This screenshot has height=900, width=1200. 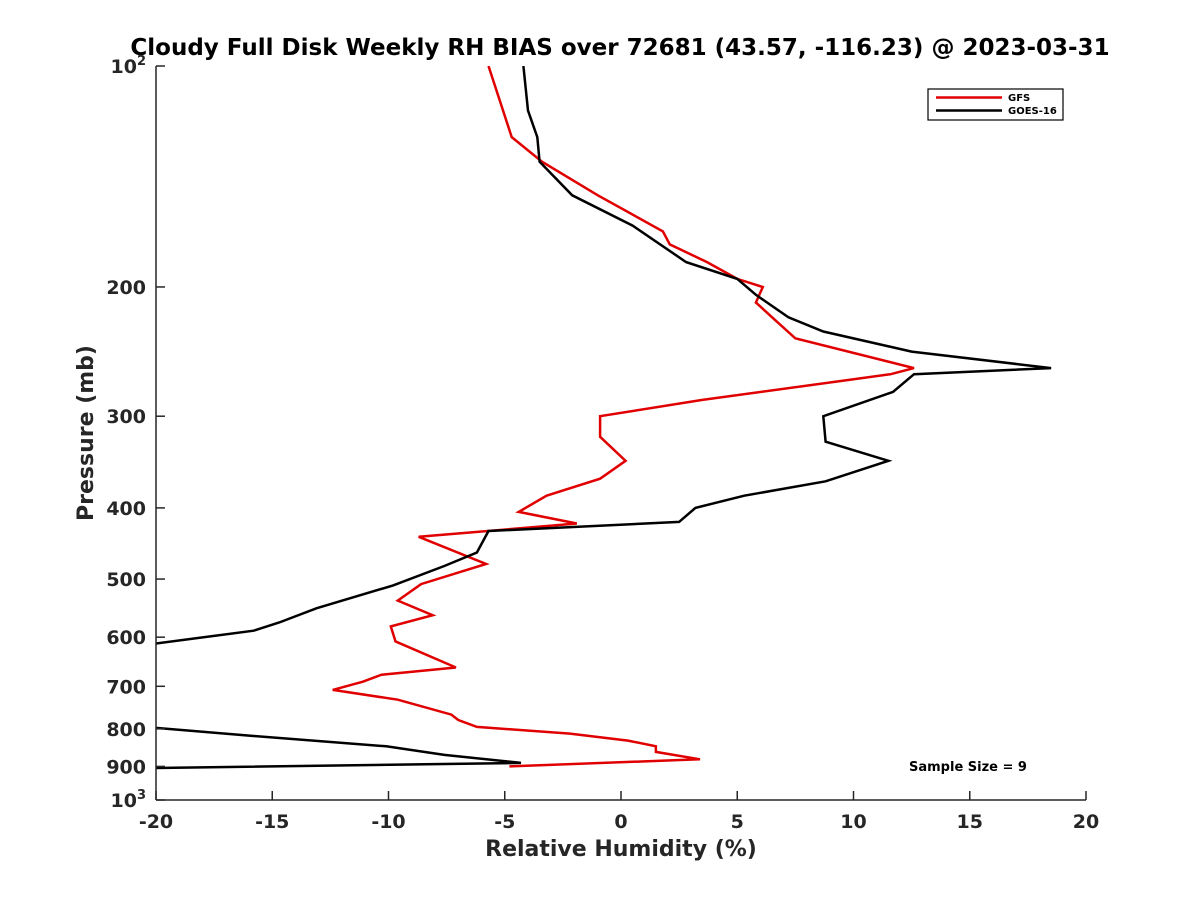 I want to click on x-tick-label: -10, so click(x=388, y=822).